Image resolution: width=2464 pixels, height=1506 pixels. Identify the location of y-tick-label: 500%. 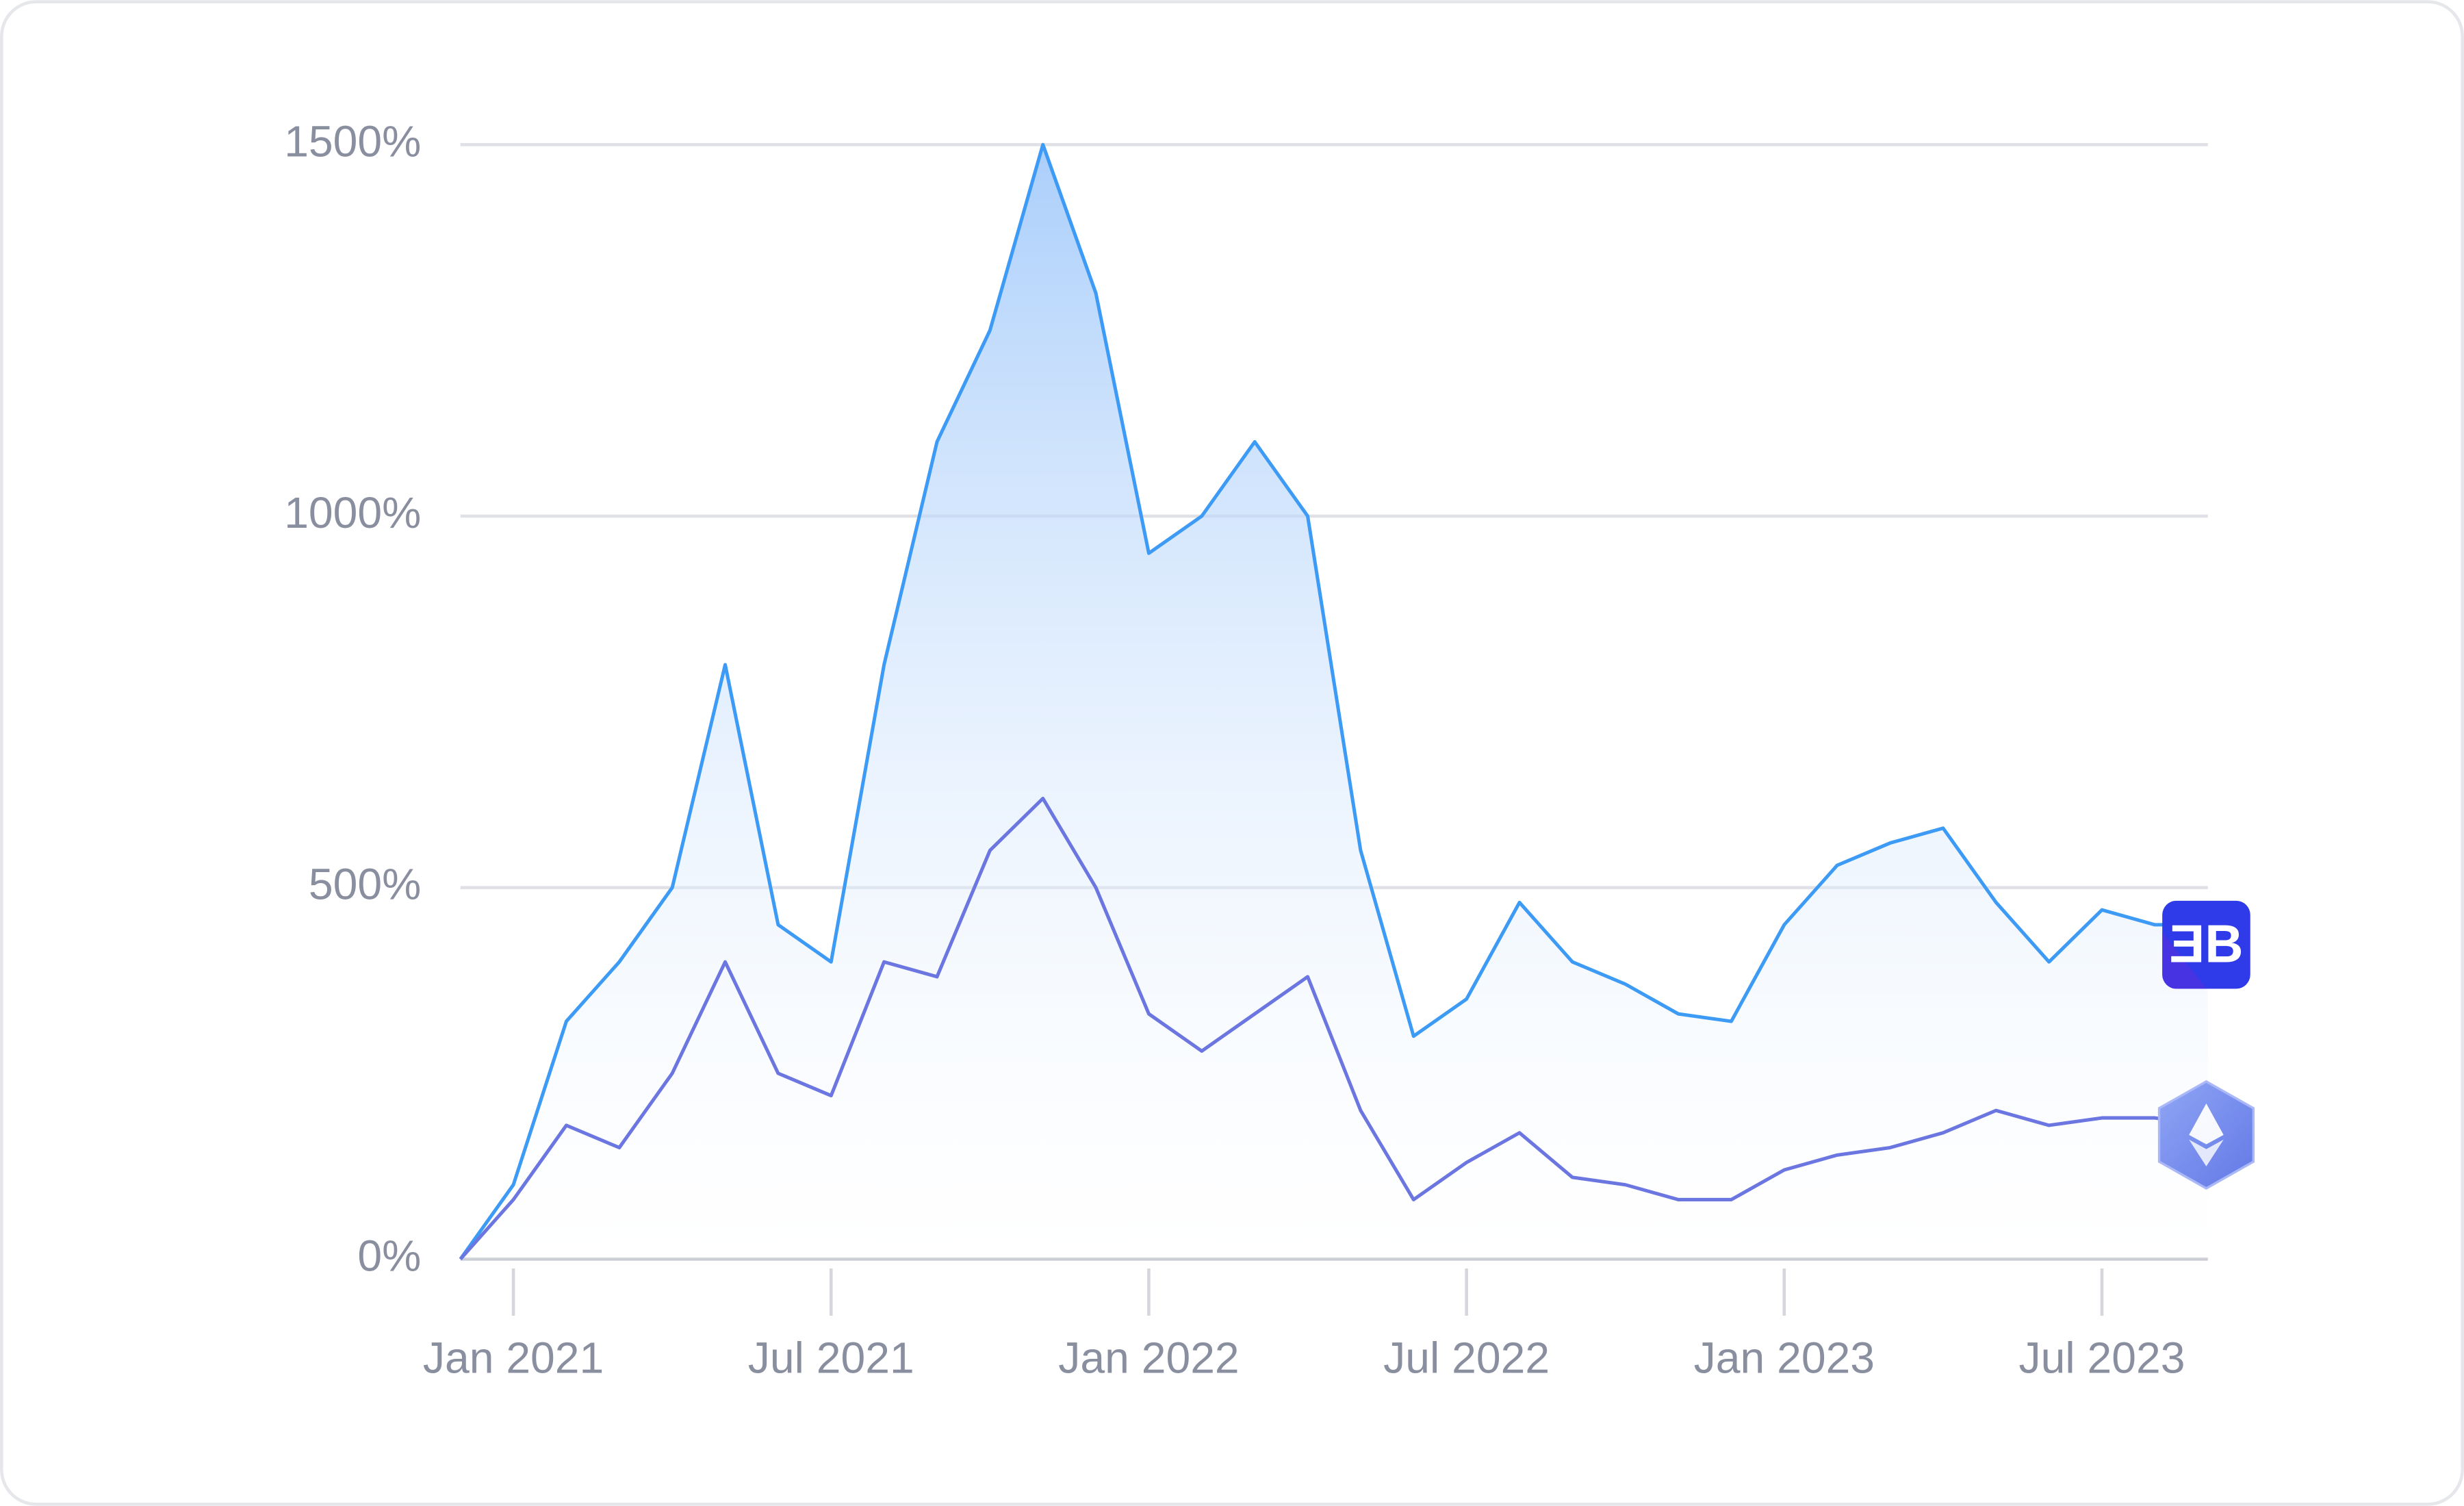
(365, 884).